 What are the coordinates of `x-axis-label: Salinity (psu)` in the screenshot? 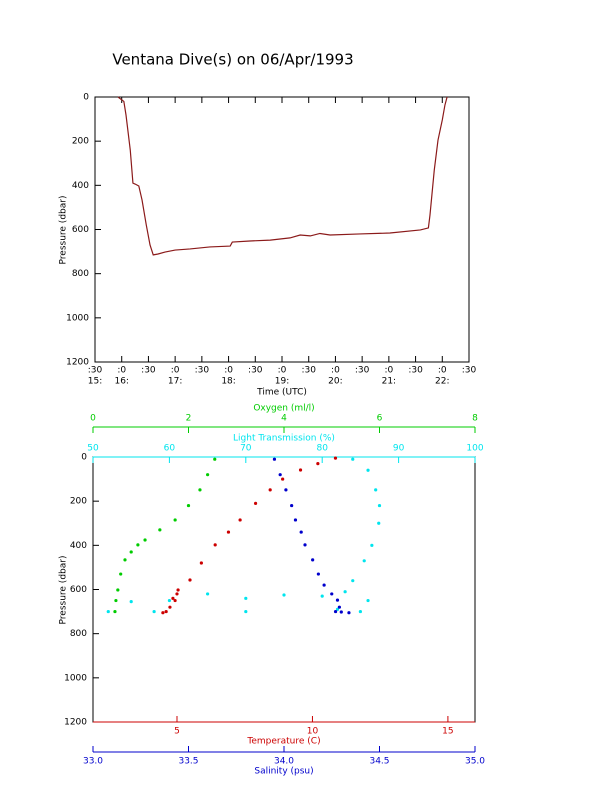 It's located at (283, 772).